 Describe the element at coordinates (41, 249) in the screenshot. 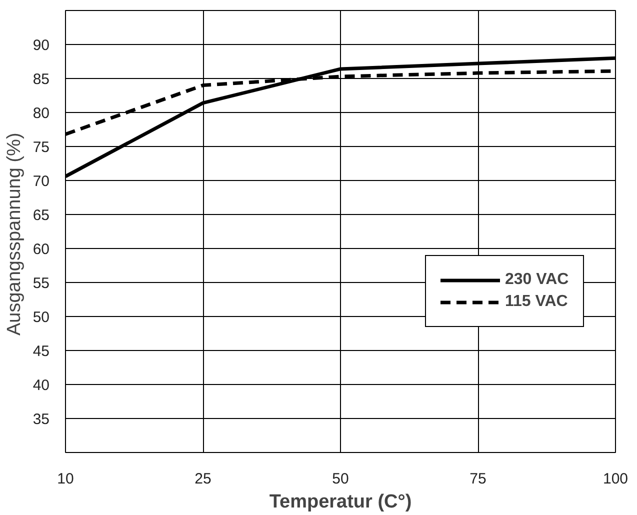

I see `y-tick-label: 60` at that location.